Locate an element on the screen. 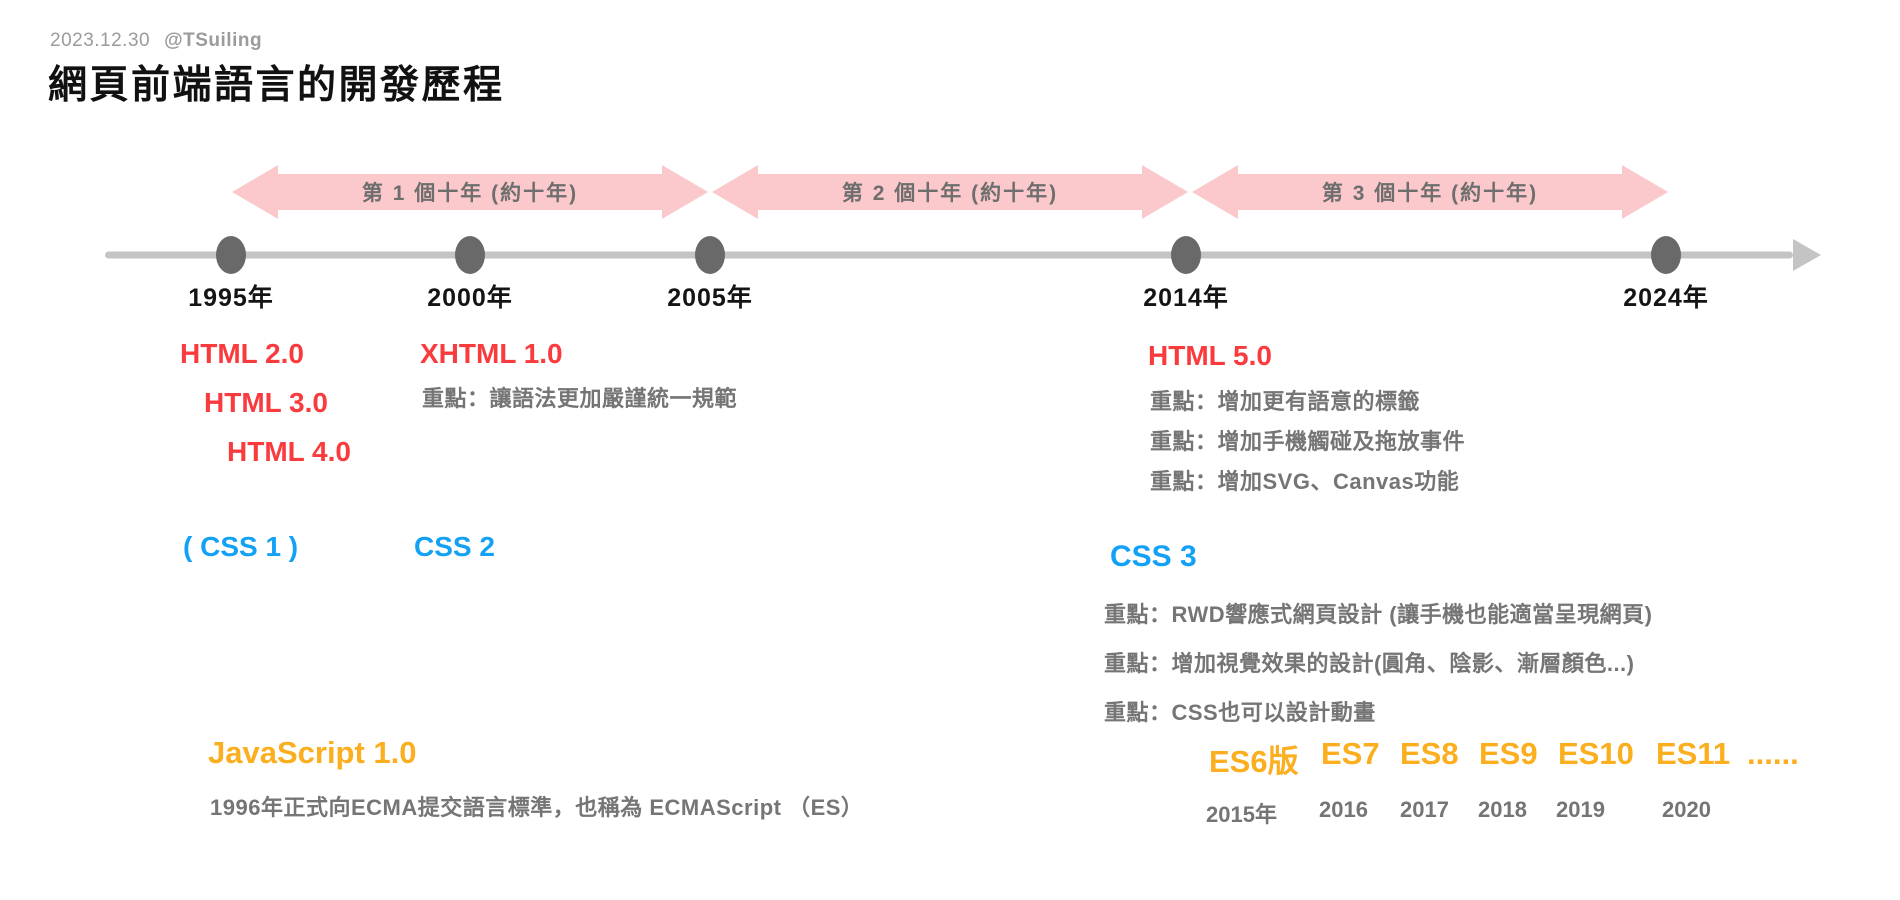  timeline-dot-2014 is located at coordinates (1186, 255).